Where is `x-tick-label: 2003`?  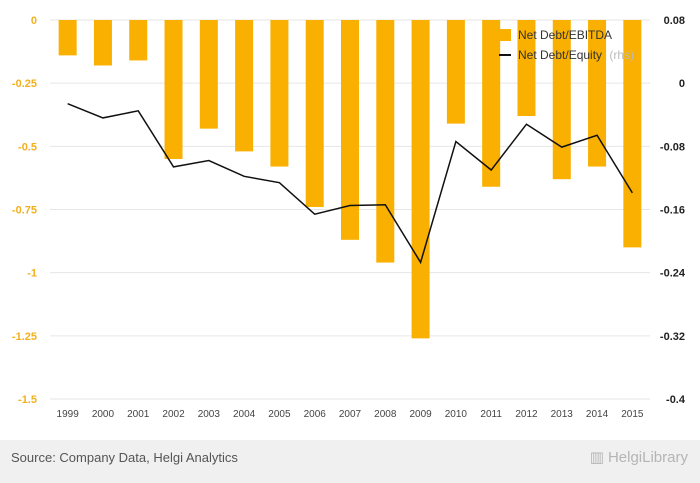 x-tick-label: 2003 is located at coordinates (209, 414).